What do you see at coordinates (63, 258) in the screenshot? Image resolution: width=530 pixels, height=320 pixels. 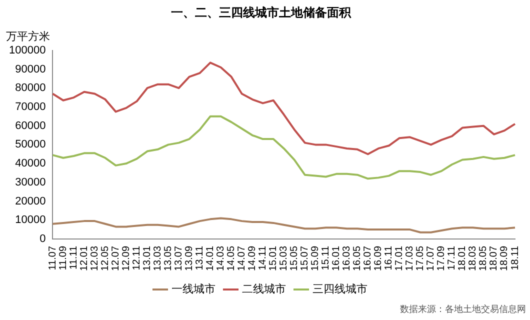 I see `x-tick-label: 11.09` at bounding box center [63, 258].